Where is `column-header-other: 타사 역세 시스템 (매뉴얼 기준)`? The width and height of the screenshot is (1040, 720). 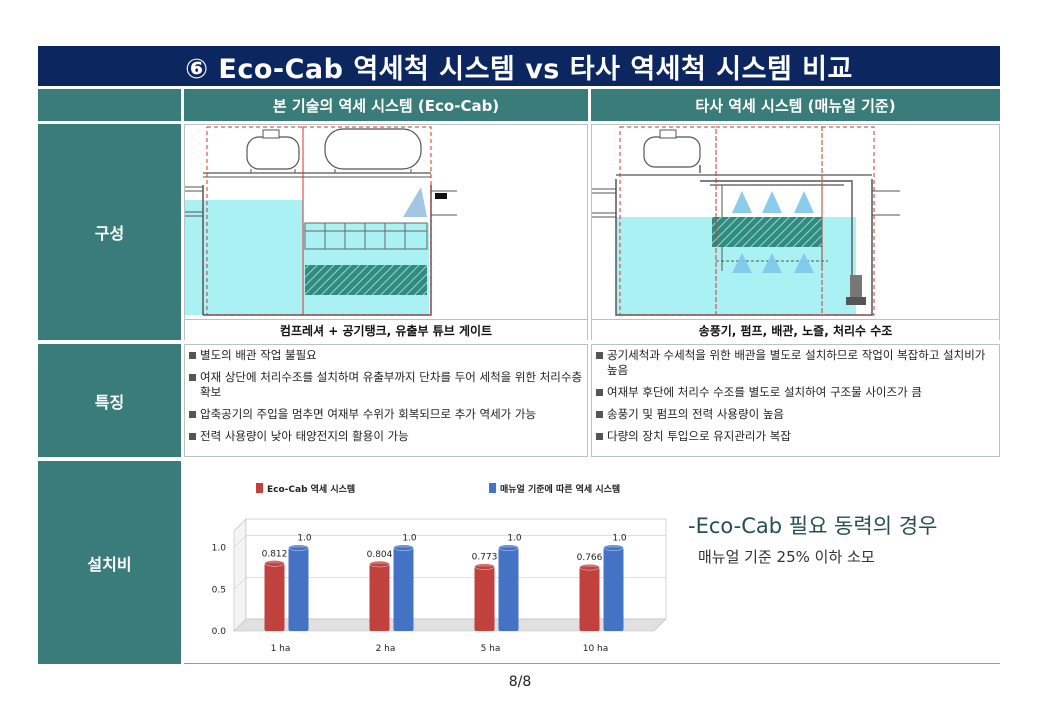 column-header-other: 타사 역세 시스템 (매뉴얼 기준) is located at coordinates (795, 105).